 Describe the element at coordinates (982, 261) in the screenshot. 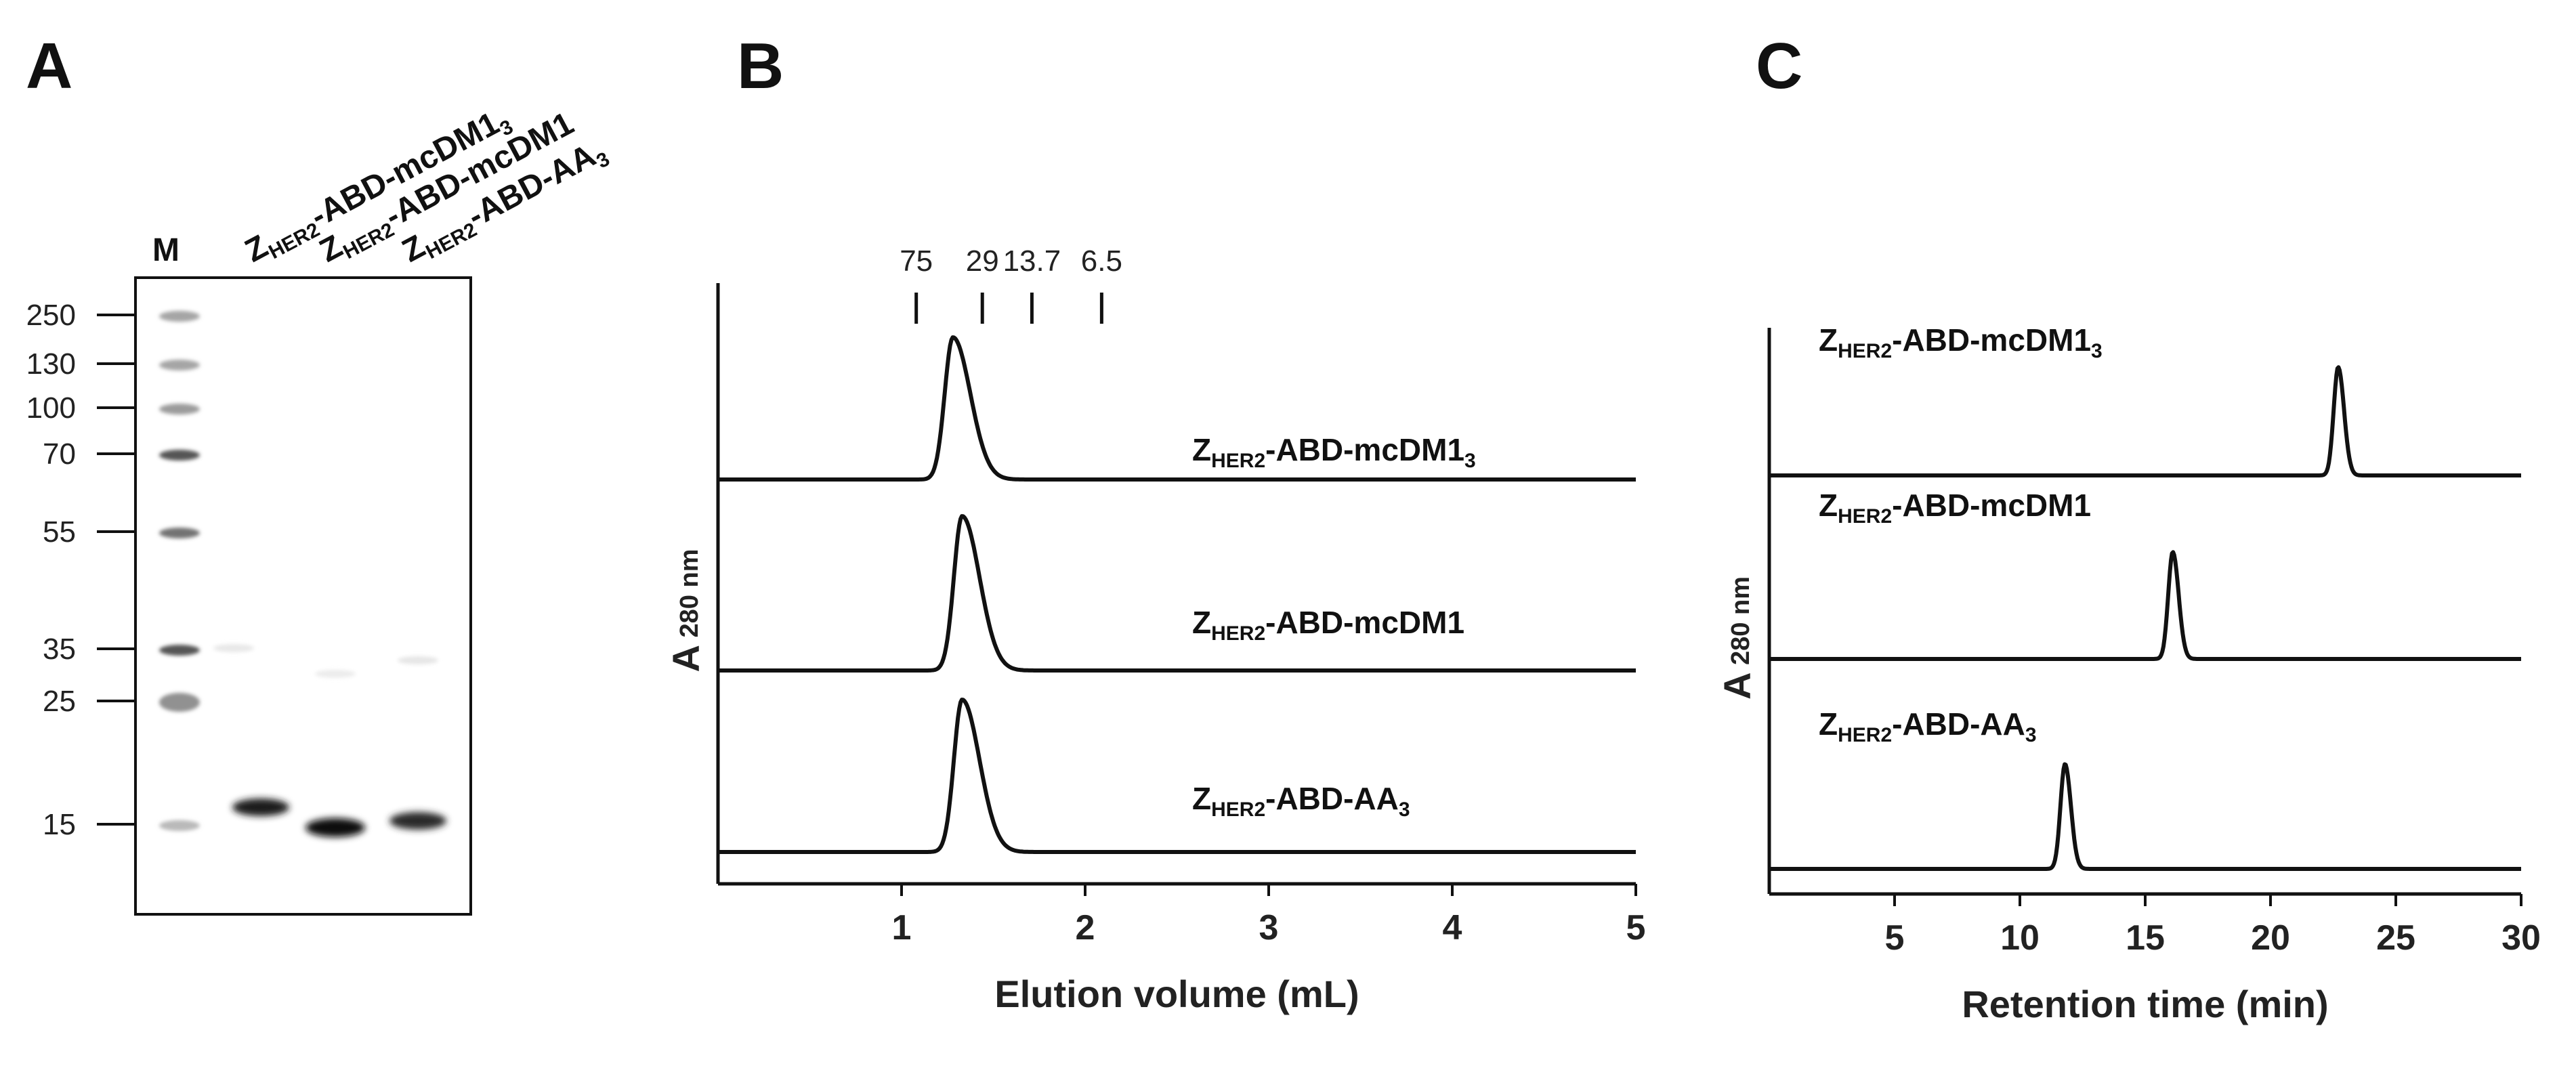

I see `standard-label: 29` at that location.